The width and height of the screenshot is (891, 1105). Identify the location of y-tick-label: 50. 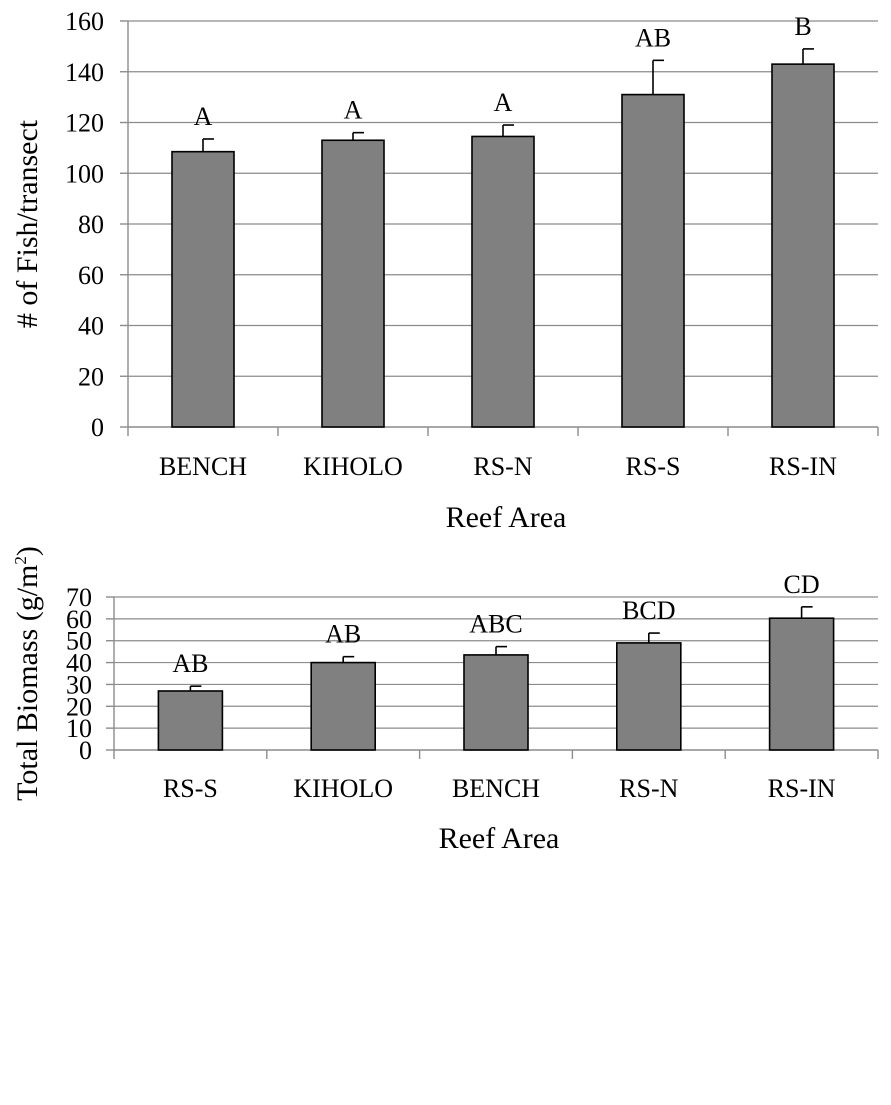
(79, 641).